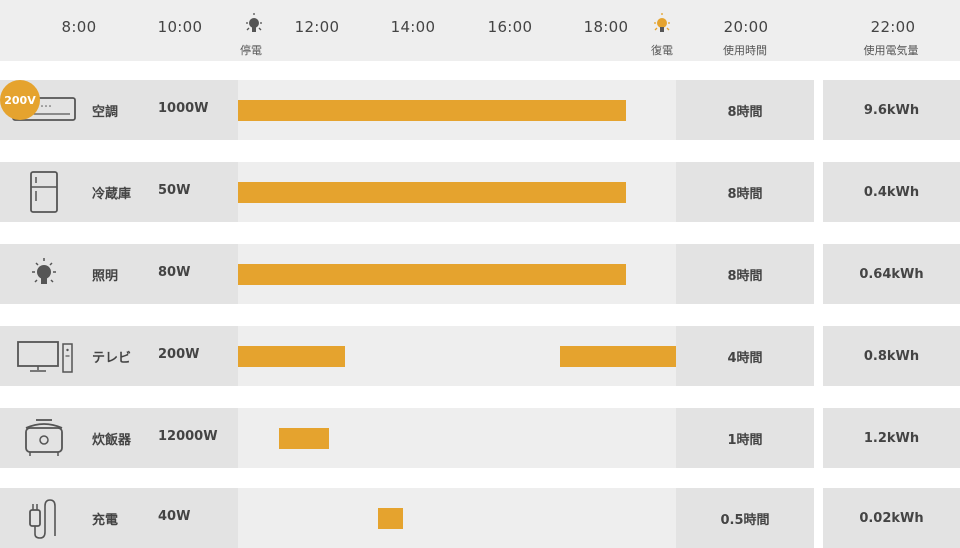 This screenshot has width=960, height=548. What do you see at coordinates (183, 108) in the screenshot?
I see `appliance-watt: 1000W` at bounding box center [183, 108].